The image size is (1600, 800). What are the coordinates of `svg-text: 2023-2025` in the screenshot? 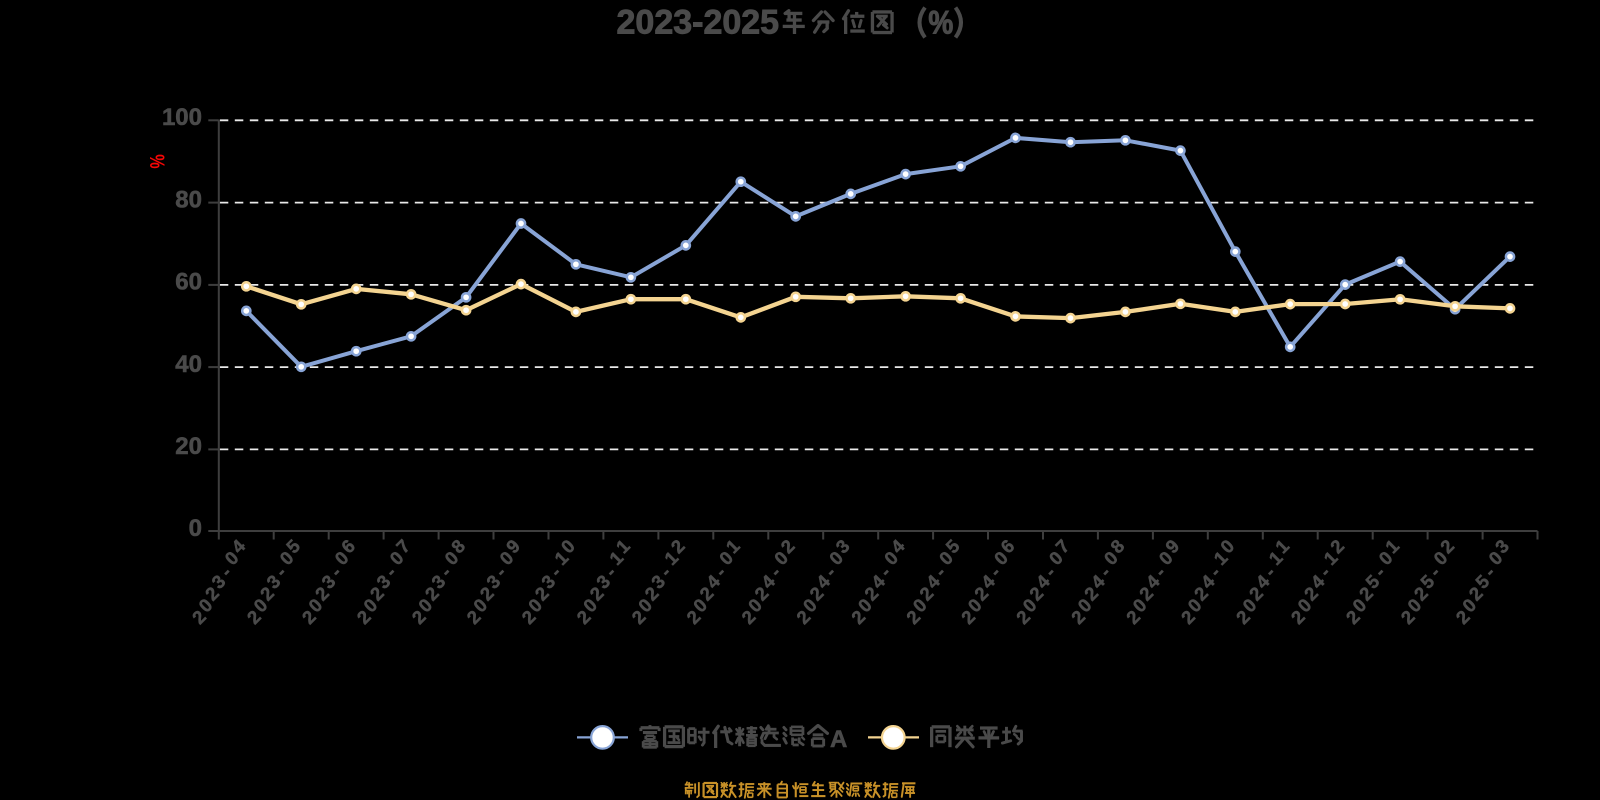 It's located at (698, 23).